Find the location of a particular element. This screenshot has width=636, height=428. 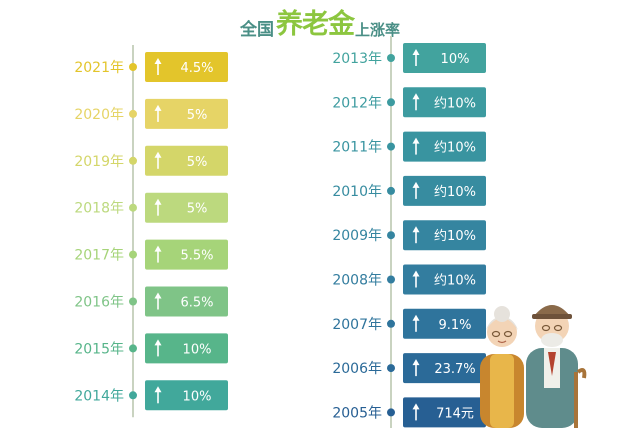

year-label: 2009年 is located at coordinates (357, 236).